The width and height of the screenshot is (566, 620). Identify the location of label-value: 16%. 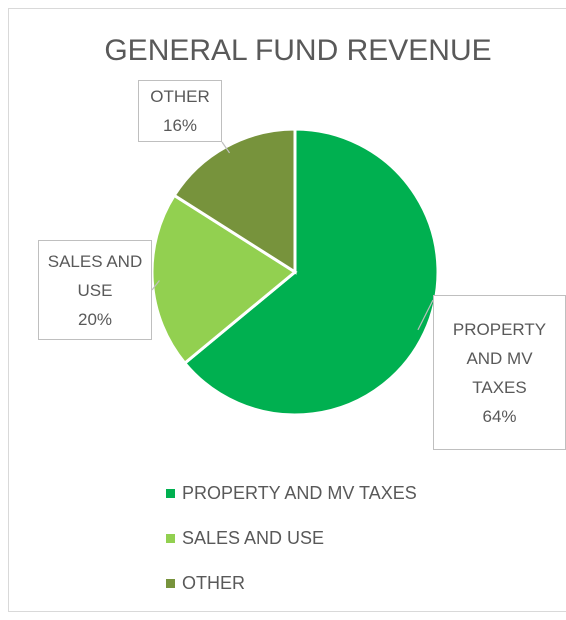
(180, 125).